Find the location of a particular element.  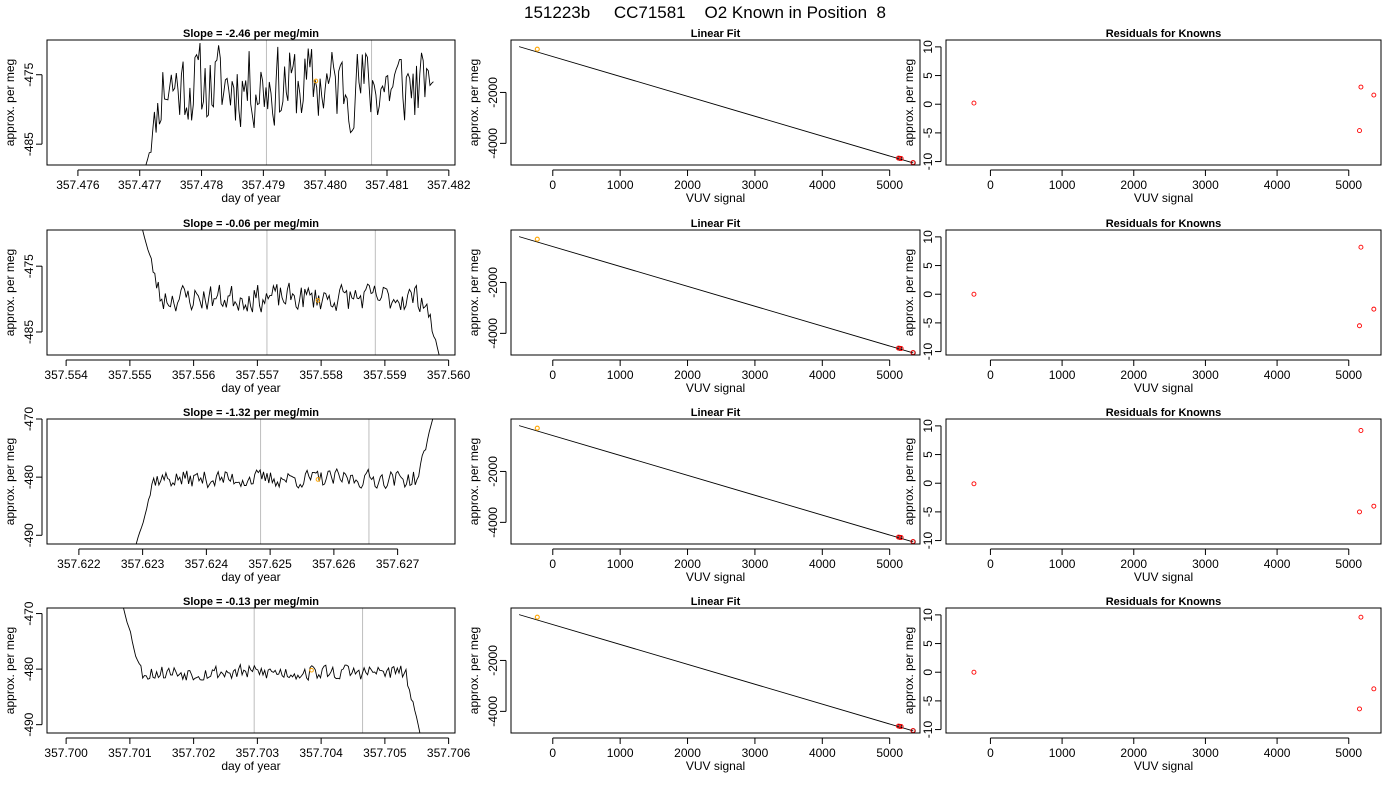

x-tick-label: 357.703 is located at coordinates (258, 753).